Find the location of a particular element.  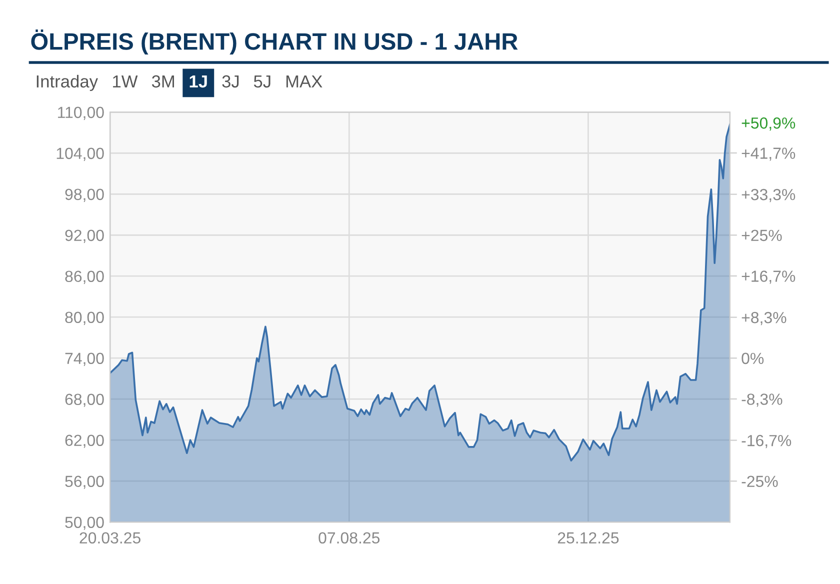

y-tick-label: 98,00 is located at coordinates (84, 195).